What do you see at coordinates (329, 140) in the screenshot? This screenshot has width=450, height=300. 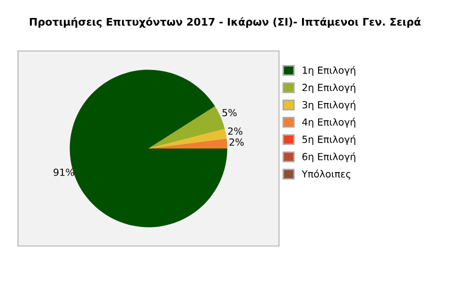 I see `legend-label: 5η Επιλογή` at bounding box center [329, 140].